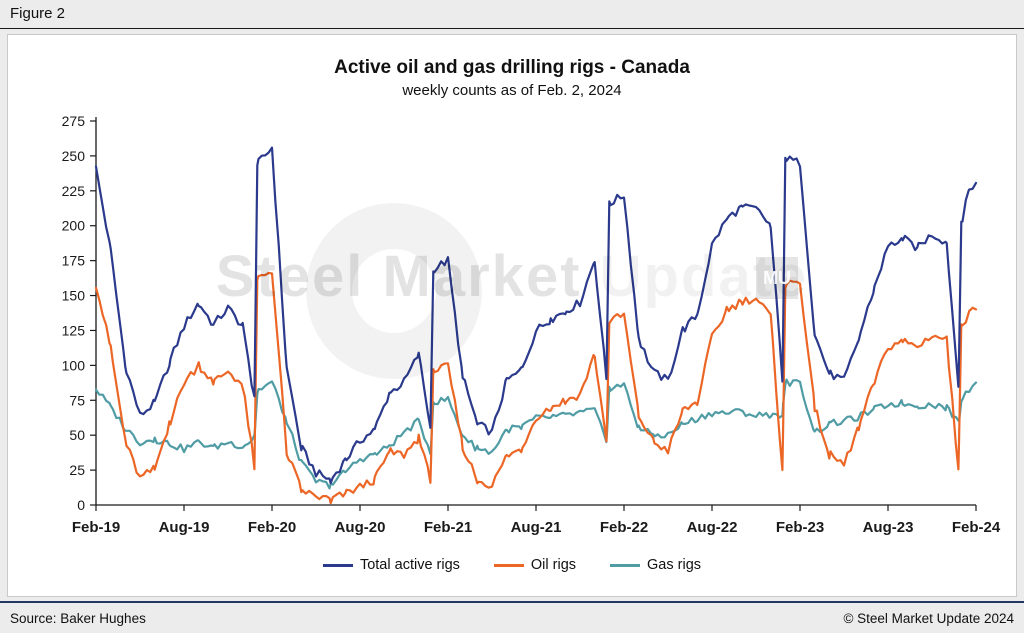 The image size is (1024, 633). What do you see at coordinates (38, 13) in the screenshot?
I see `figure-label: Figure 2` at bounding box center [38, 13].